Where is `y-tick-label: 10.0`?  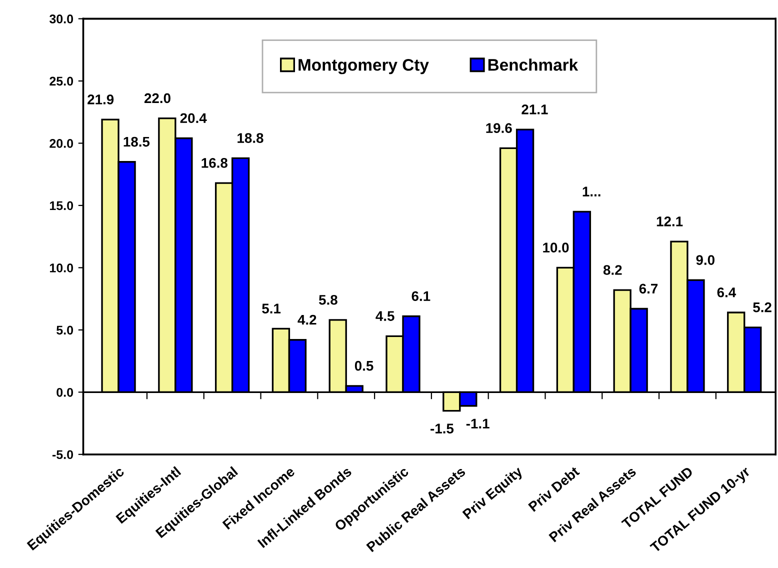 y-tick-label: 10.0 is located at coordinates (62, 267).